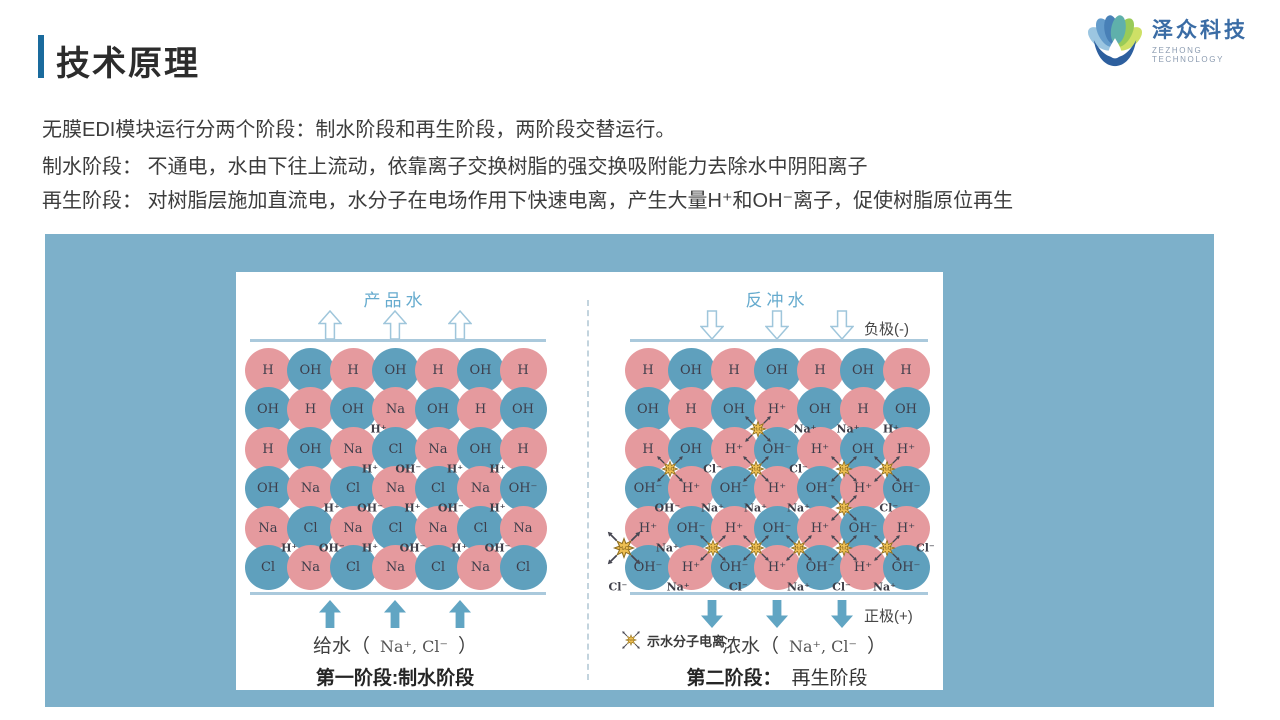 This screenshot has height=720, width=1280. I want to click on legend-label: 示水分子电离, so click(686, 641).